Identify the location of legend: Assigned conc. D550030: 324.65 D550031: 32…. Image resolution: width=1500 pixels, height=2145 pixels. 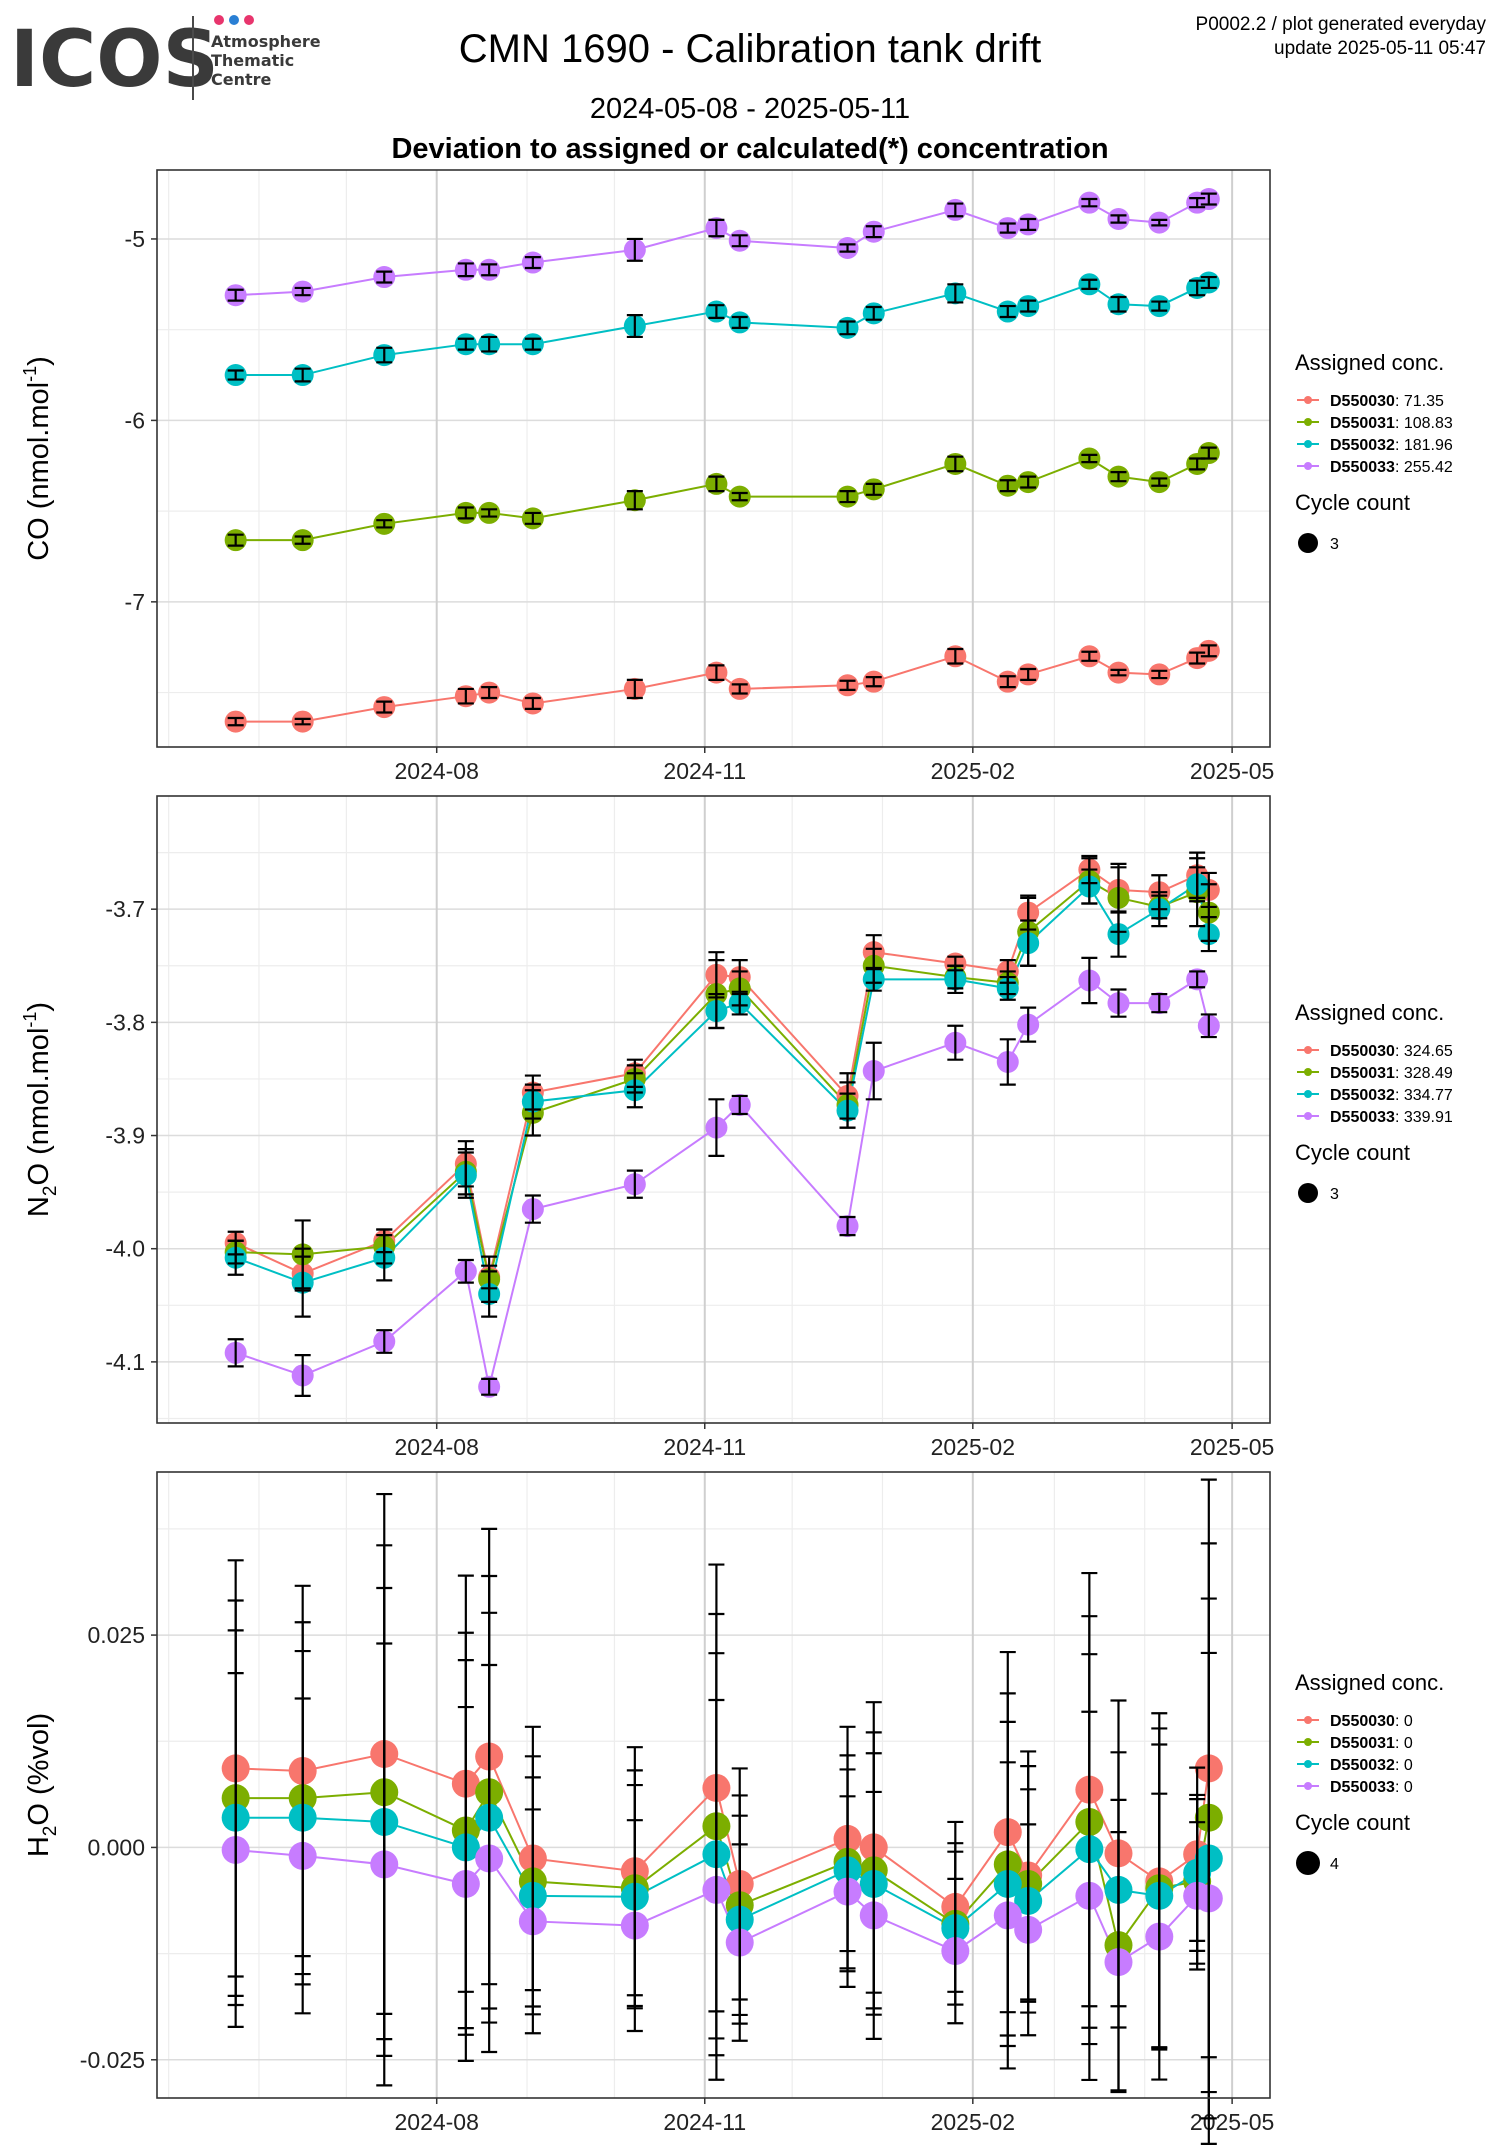
(1374, 1101).